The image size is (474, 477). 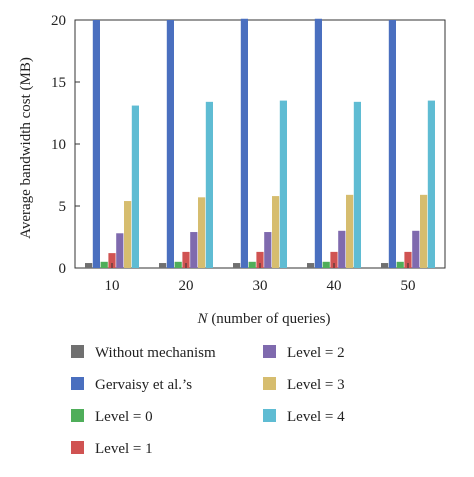 I want to click on y-tick-label: 0, so click(x=63, y=269).